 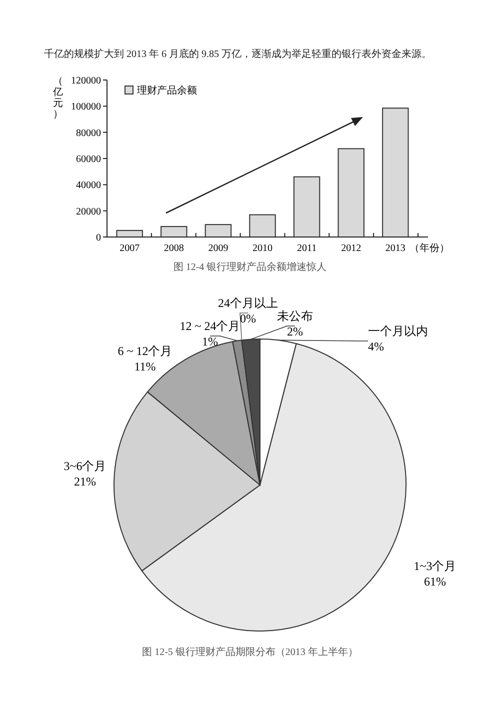 What do you see at coordinates (130, 248) in the screenshot?
I see `x-tick-label: 2007` at bounding box center [130, 248].